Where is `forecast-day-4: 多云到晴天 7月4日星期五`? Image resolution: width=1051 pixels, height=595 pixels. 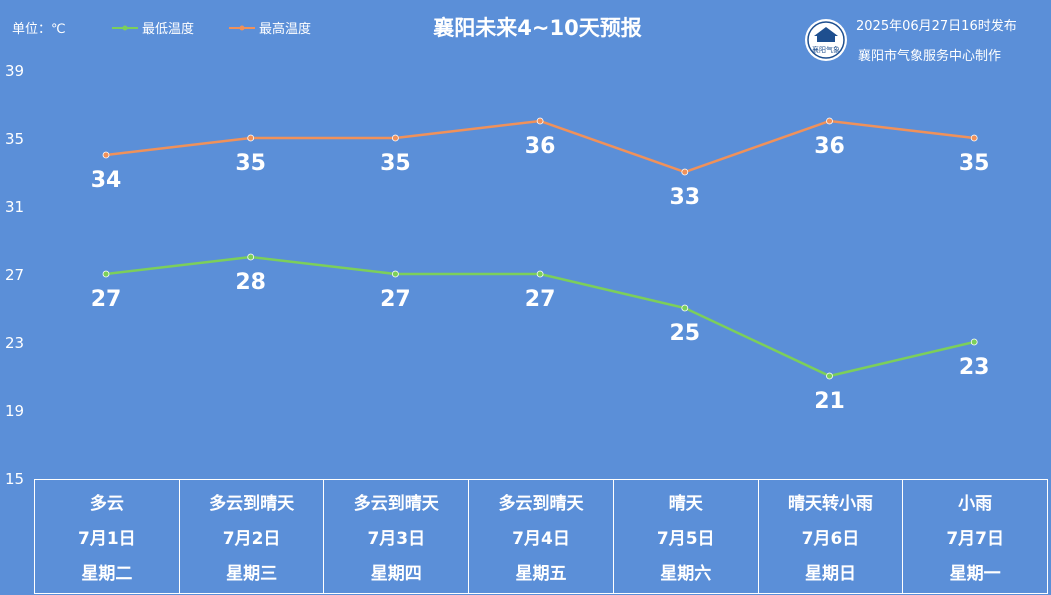 forecast-day-4: 多云到晴天 7月4日星期五 is located at coordinates (541, 537).